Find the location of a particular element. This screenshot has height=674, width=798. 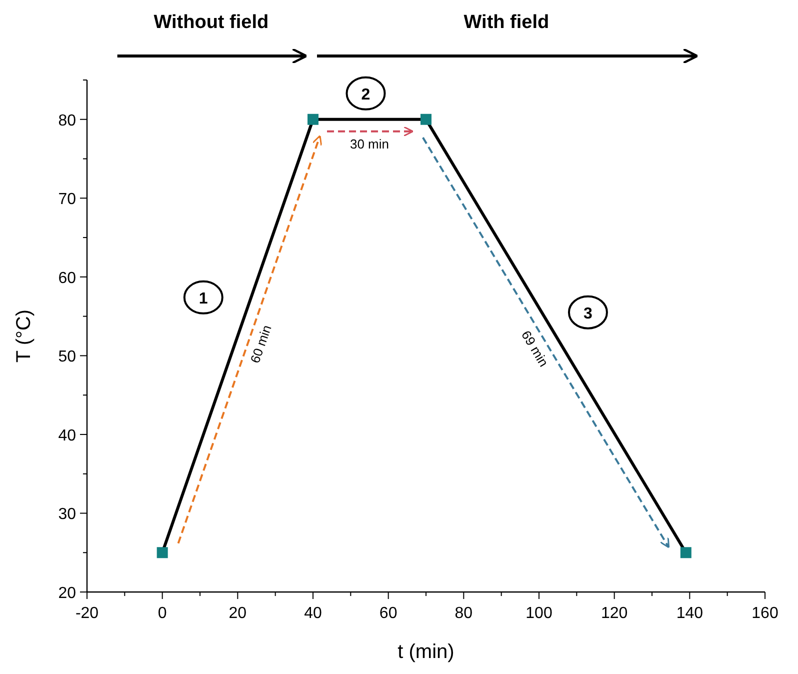

x-tick-label: 40 is located at coordinates (313, 613).